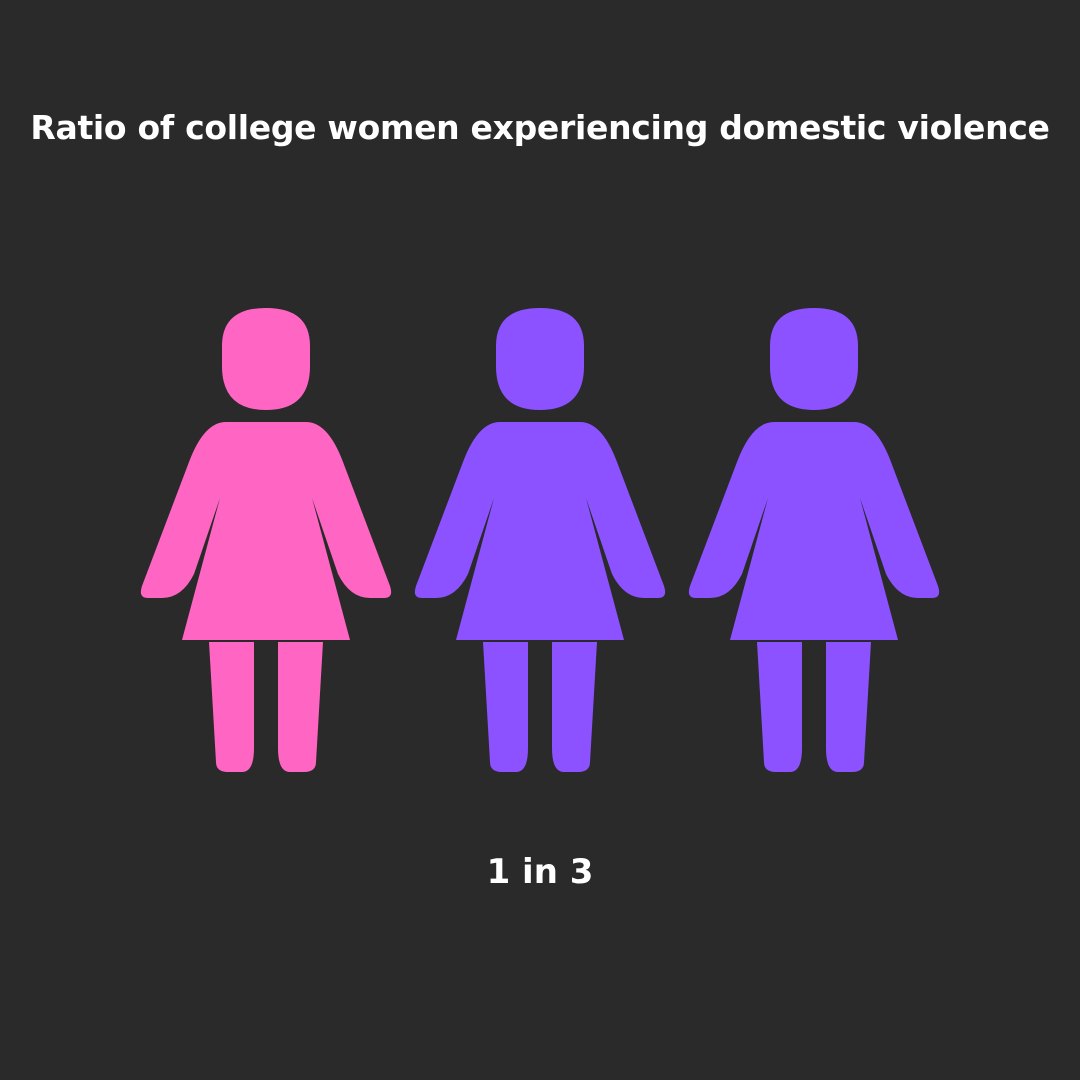 This screenshot has width=1080, height=1080. I want to click on ratio-label: 1 in 3, so click(540, 872).